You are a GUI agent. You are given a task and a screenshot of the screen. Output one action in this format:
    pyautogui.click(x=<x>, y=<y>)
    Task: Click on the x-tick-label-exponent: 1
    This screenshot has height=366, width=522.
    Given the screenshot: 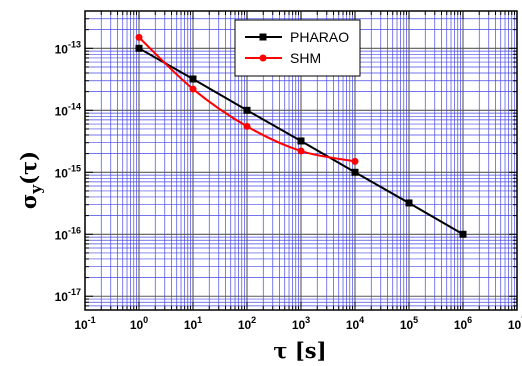 What is the action you would take?
    pyautogui.click(x=199, y=320)
    